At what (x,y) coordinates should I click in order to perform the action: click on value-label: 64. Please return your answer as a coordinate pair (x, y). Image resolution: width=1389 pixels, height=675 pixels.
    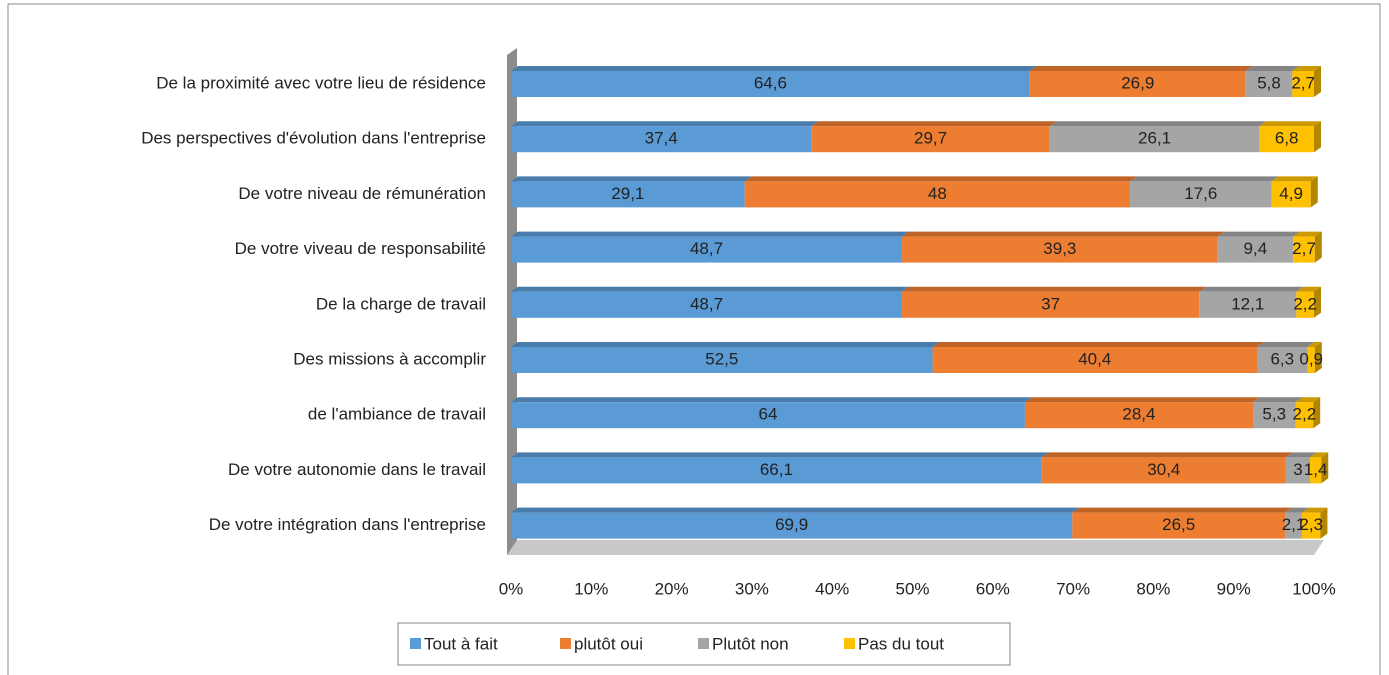
    Looking at the image, I should click on (767, 414).